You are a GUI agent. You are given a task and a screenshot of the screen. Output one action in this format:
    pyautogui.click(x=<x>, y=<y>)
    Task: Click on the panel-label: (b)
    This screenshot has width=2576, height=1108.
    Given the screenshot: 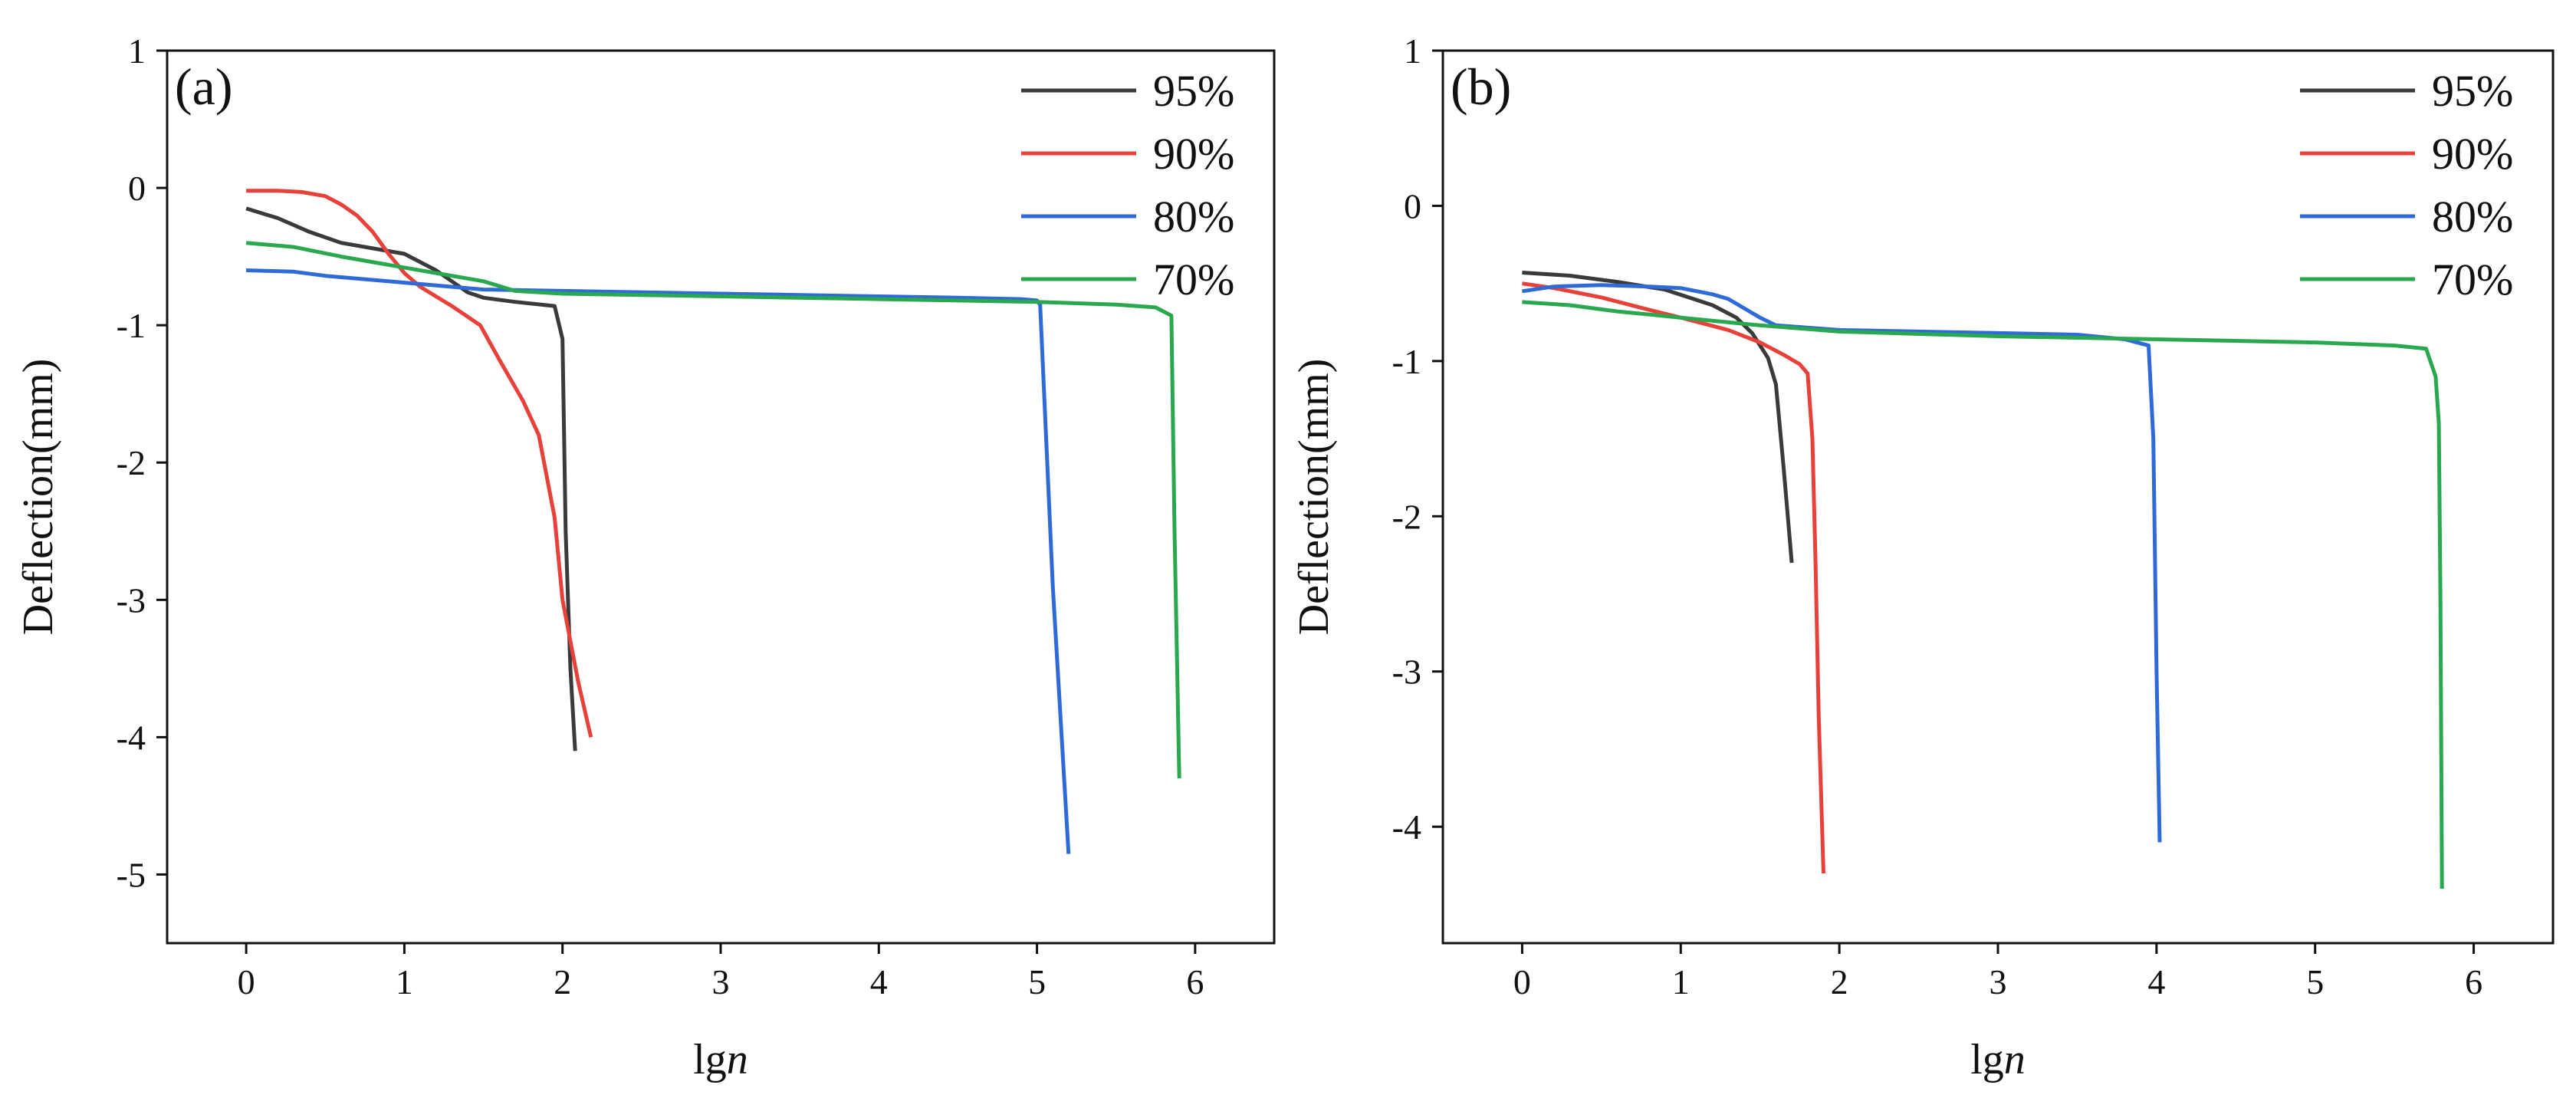 What is the action you would take?
    pyautogui.click(x=1481, y=87)
    